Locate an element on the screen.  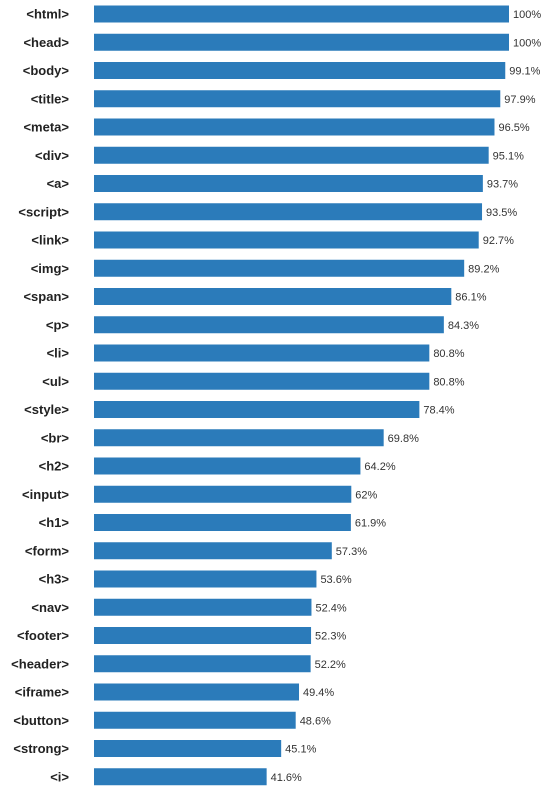
value-label-img: 89.2% is located at coordinates (483, 269).